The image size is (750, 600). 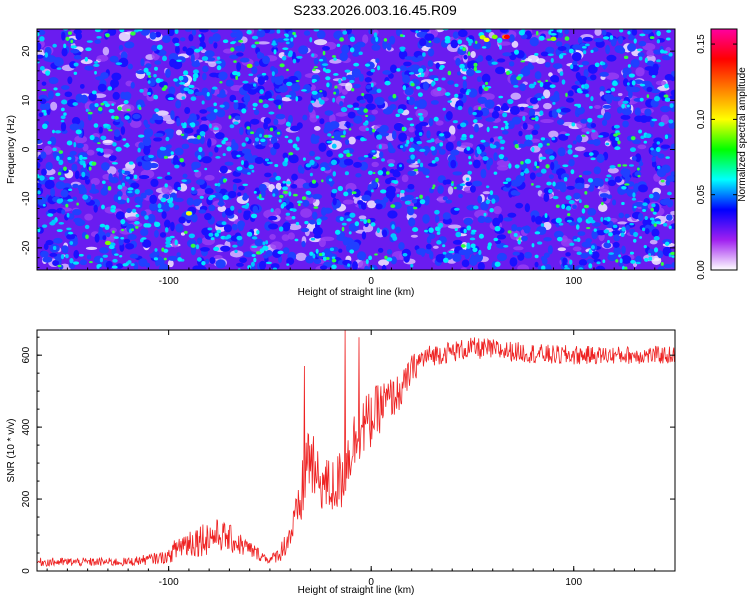 I want to click on y-tick-label: 200, so click(x=26, y=498).